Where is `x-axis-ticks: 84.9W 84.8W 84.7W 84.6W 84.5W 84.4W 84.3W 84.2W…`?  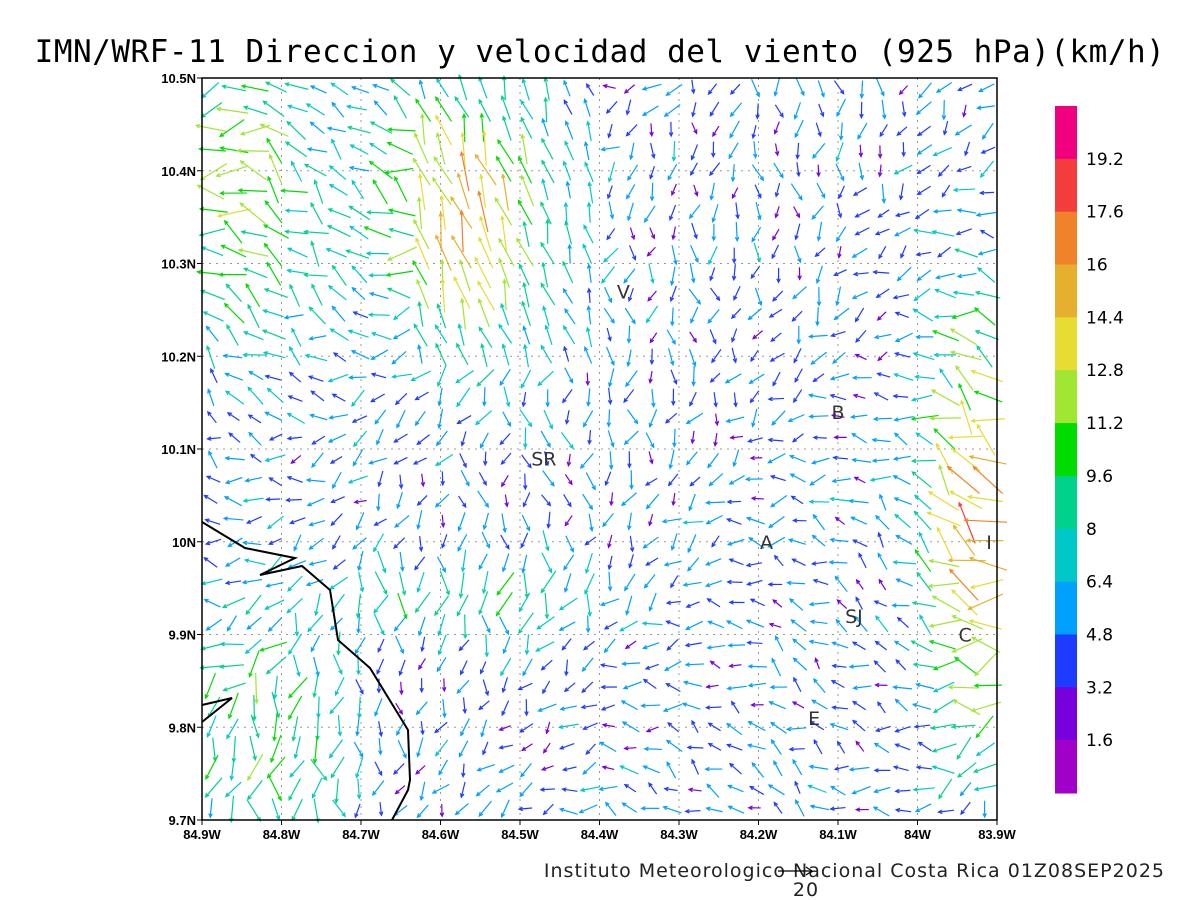 x-axis-ticks: 84.9W 84.8W 84.7W 84.6W 84.5W 84.4W 84.3W 84.2W… is located at coordinates (600, 831).